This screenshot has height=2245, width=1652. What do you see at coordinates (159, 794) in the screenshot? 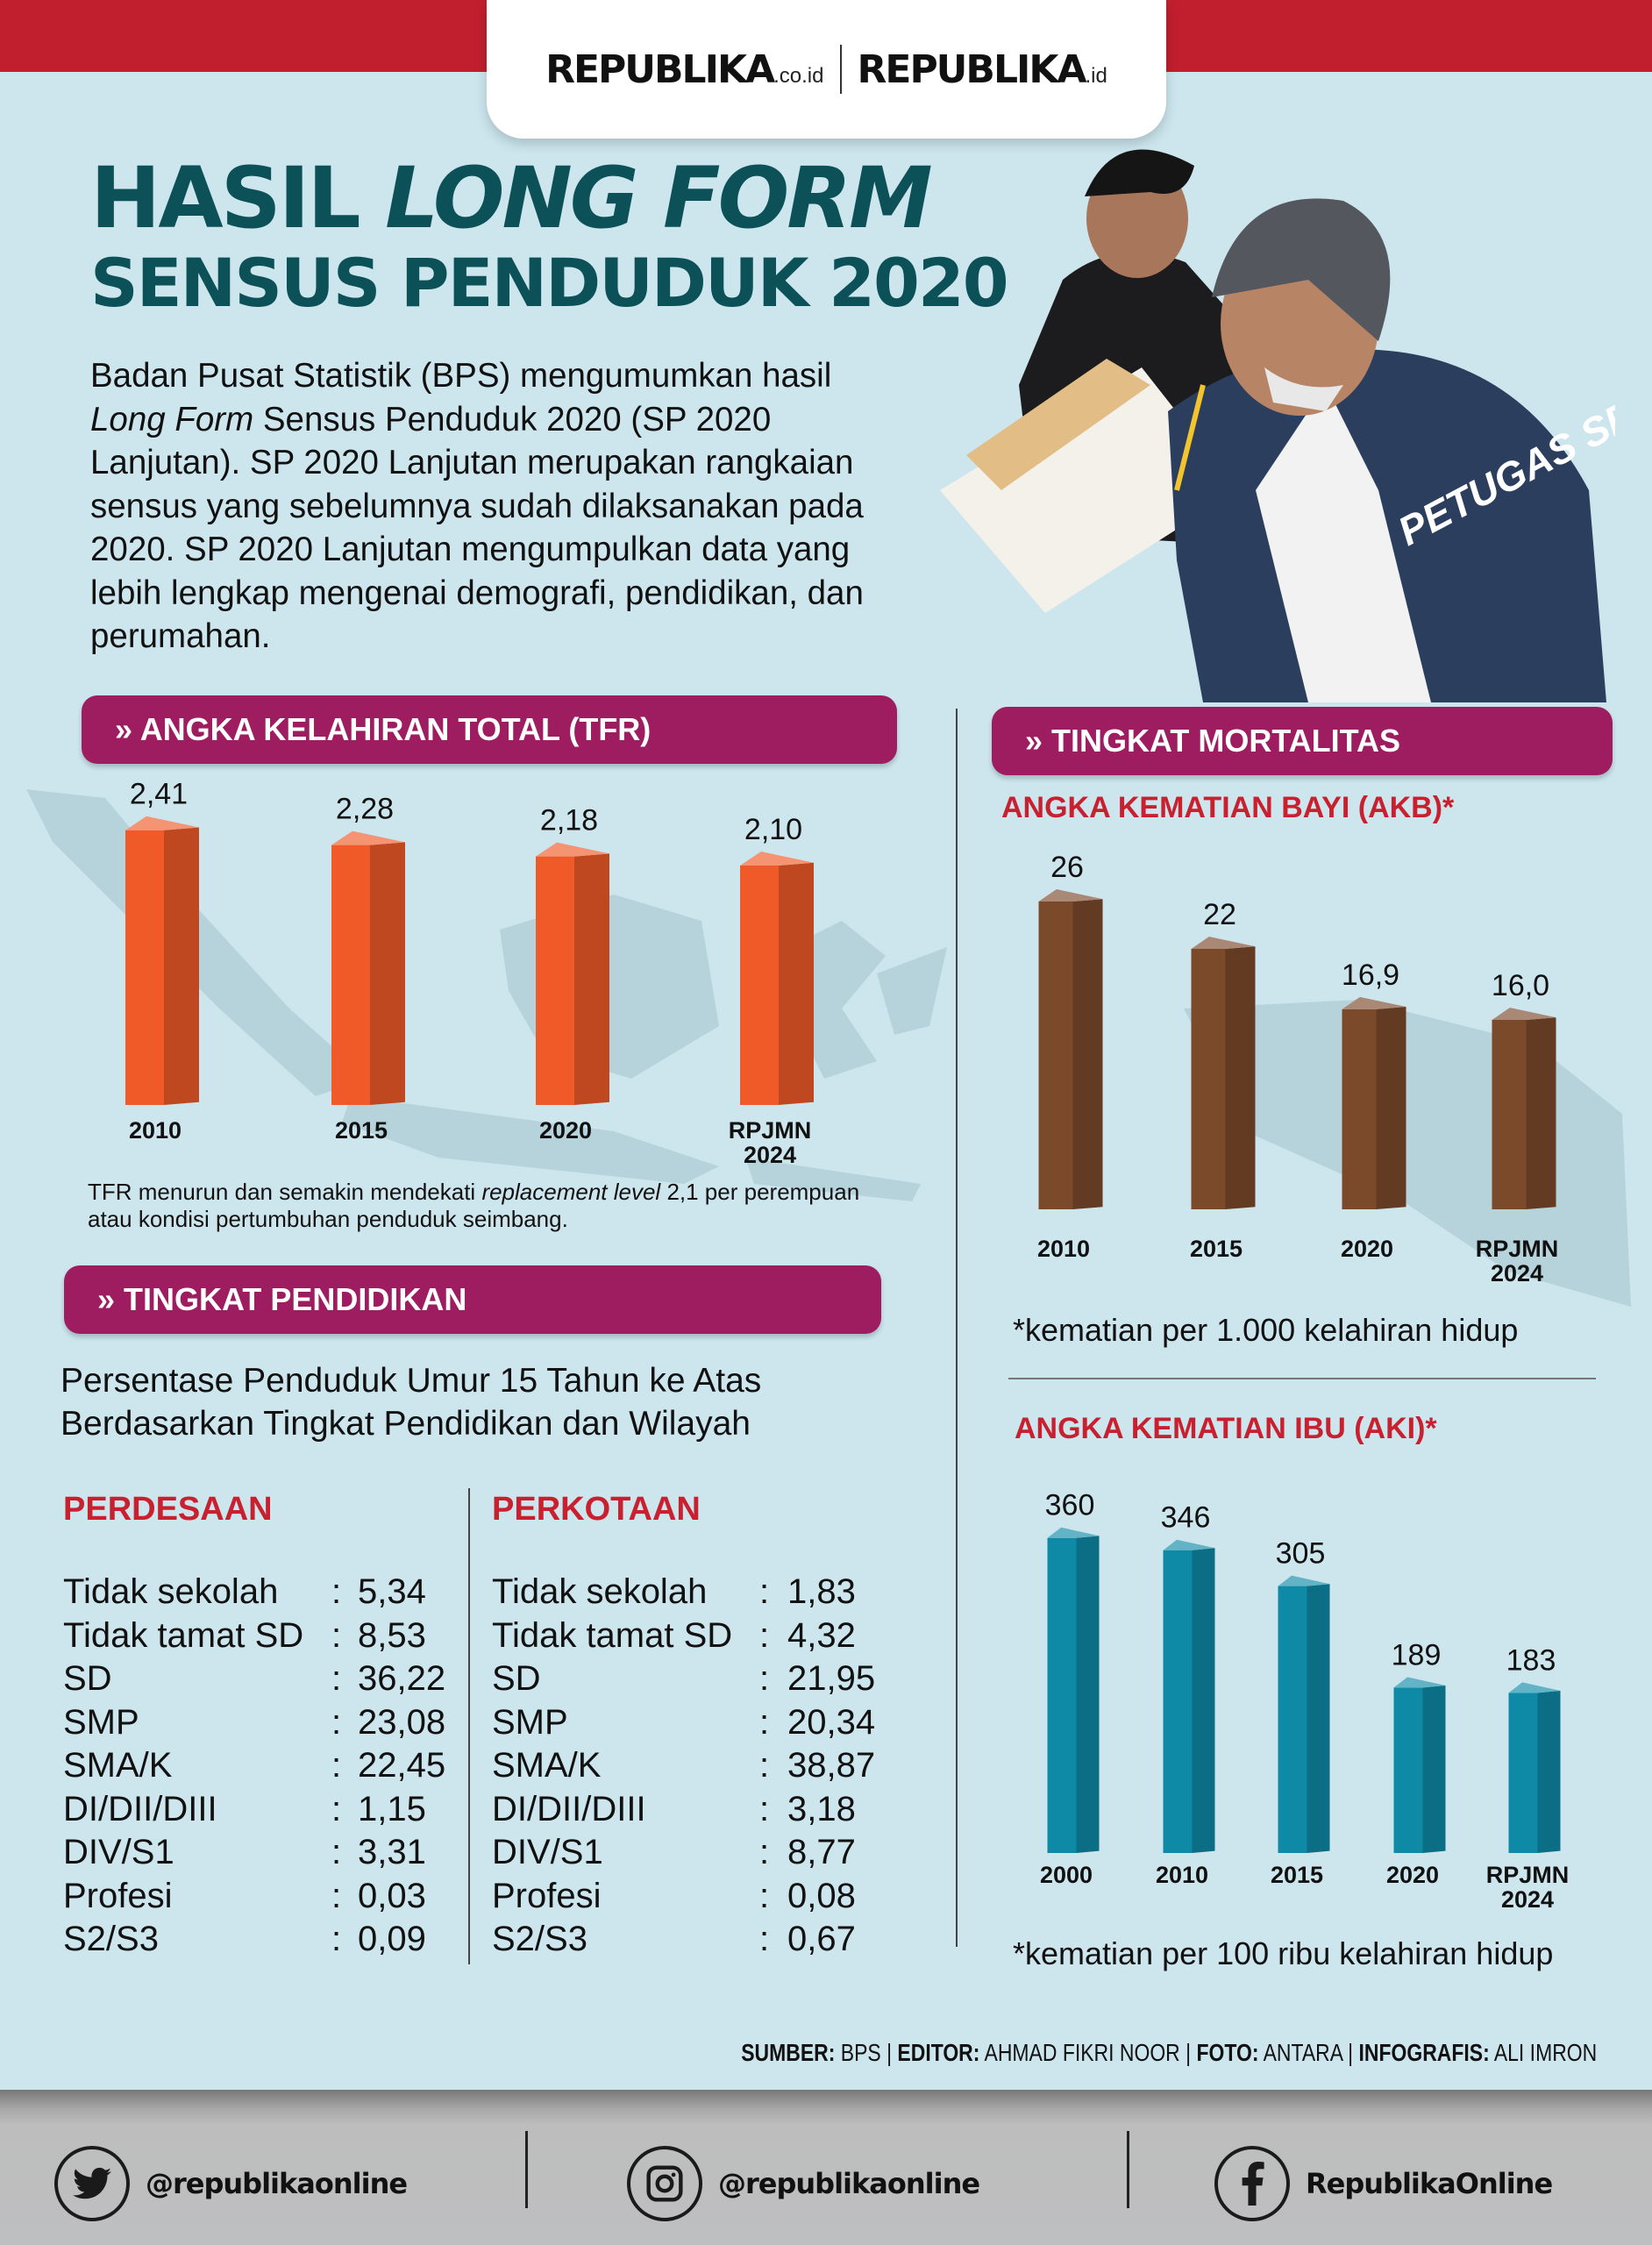
I see `bar-value-label: 2,41` at bounding box center [159, 794].